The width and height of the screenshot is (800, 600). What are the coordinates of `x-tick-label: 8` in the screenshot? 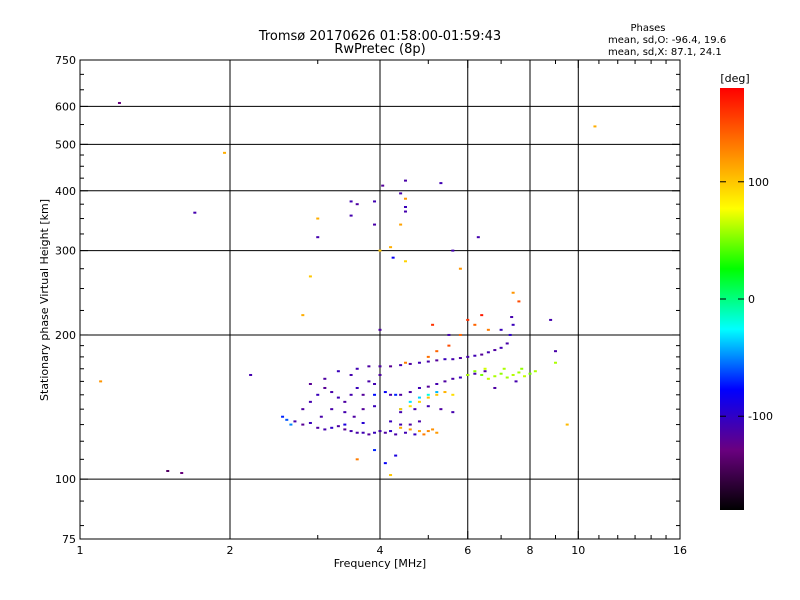 It's located at (530, 550).